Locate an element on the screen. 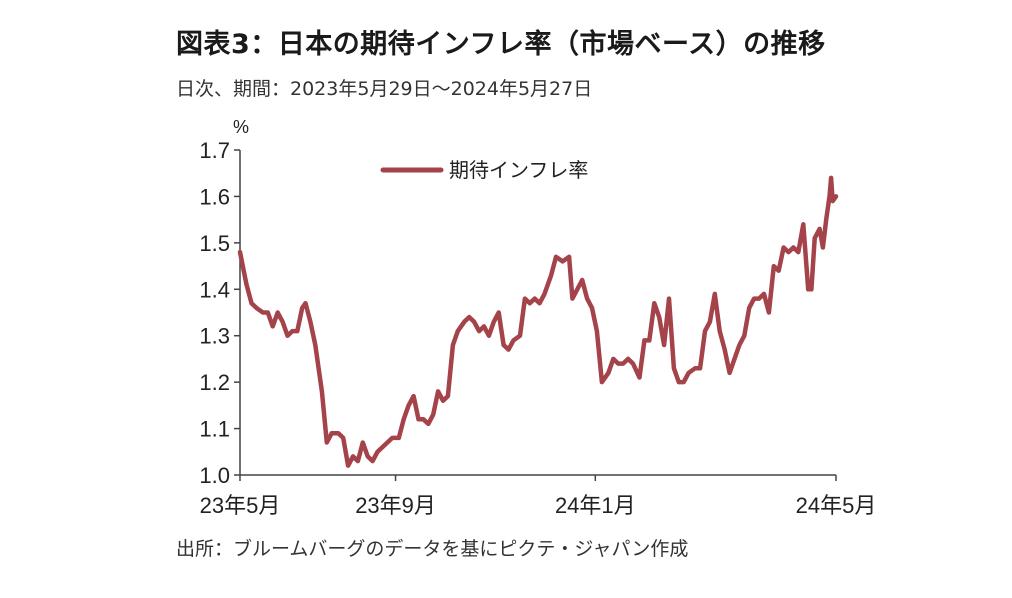  y-tick-label: 1.7 is located at coordinates (214, 150).